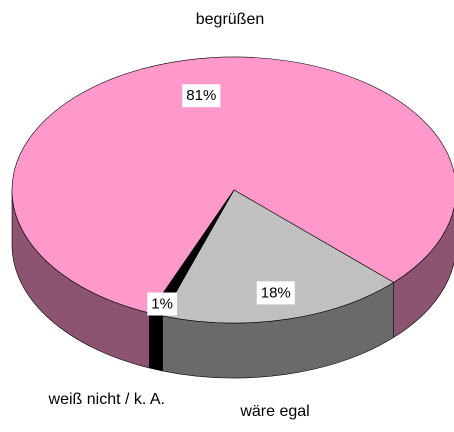 Image resolution: width=454 pixels, height=432 pixels. I want to click on category-label: weiß nicht / k. A., so click(106, 399).